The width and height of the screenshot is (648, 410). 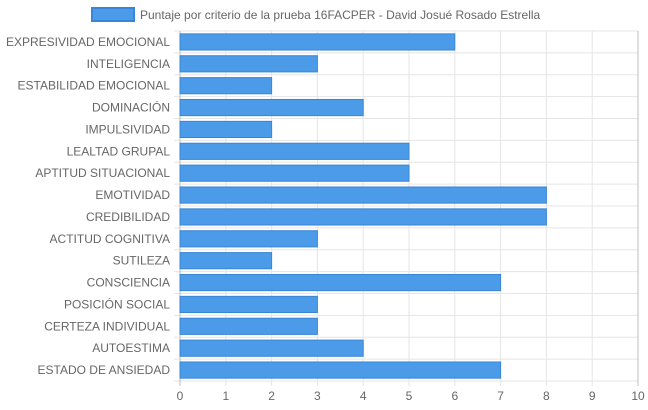 I want to click on x-tick-labels: 0 1 2 3 4 5 6 7 8 9 10, so click(x=411, y=396).